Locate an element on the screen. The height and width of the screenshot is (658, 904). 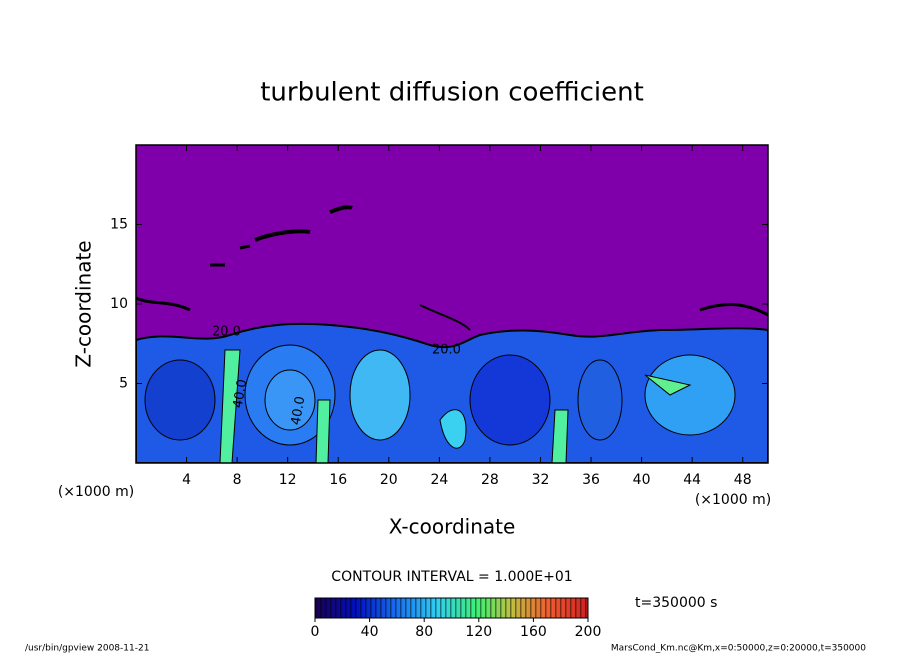
y-tick-label: 15 is located at coordinates (119, 225).